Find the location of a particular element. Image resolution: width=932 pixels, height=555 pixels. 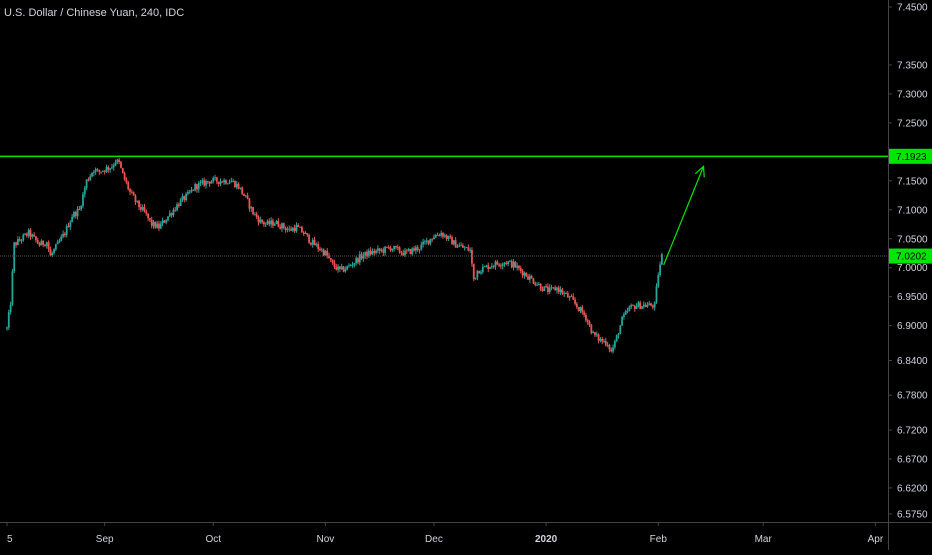

y-tick-label: 7.1500 is located at coordinates (912, 181).